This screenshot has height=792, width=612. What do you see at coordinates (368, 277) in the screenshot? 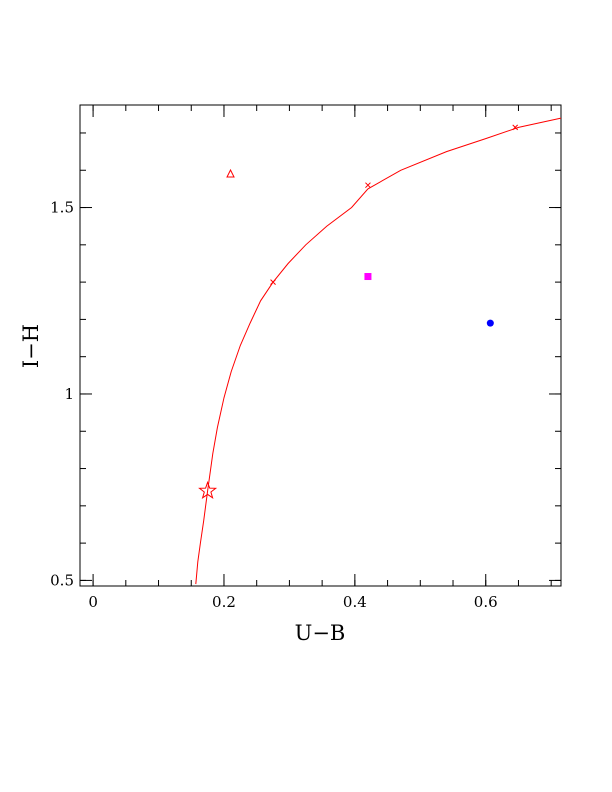
I see `square-marker` at bounding box center [368, 277].